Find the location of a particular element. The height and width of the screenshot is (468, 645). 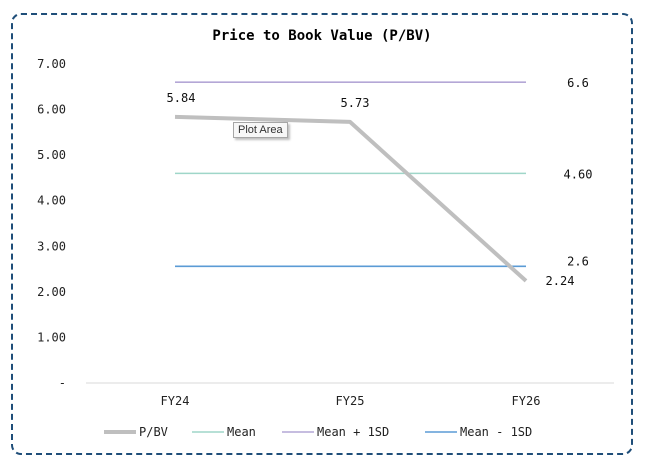

legend-label: Mean + 1SD is located at coordinates (353, 432).